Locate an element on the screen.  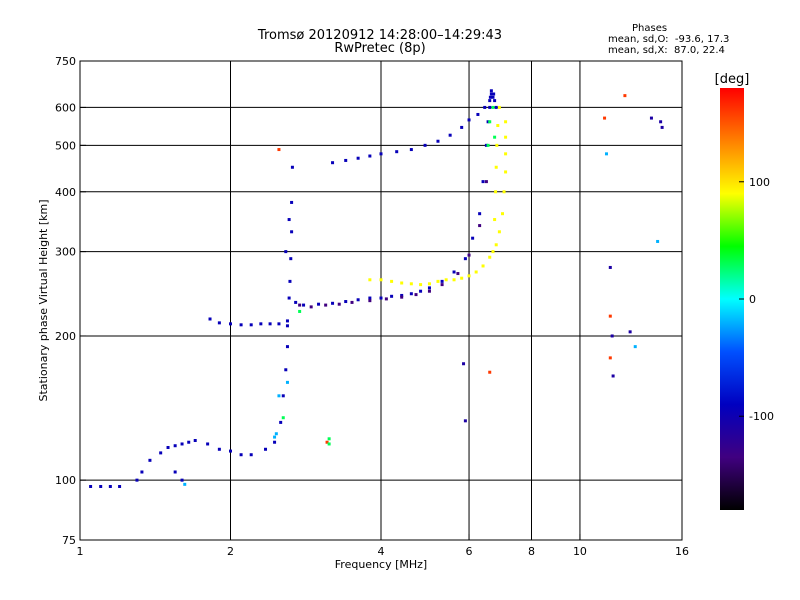
y-tick-label: 750 is located at coordinates (65, 61).